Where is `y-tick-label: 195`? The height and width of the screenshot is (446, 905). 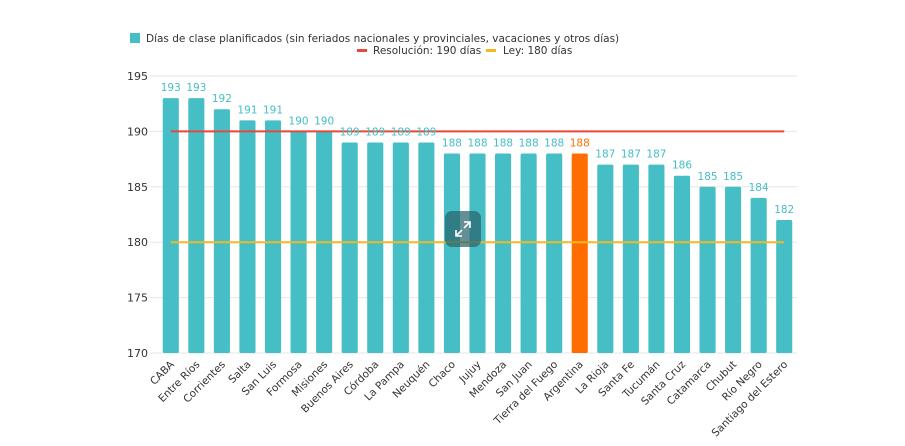
y-tick-label: 195 is located at coordinates (137, 76).